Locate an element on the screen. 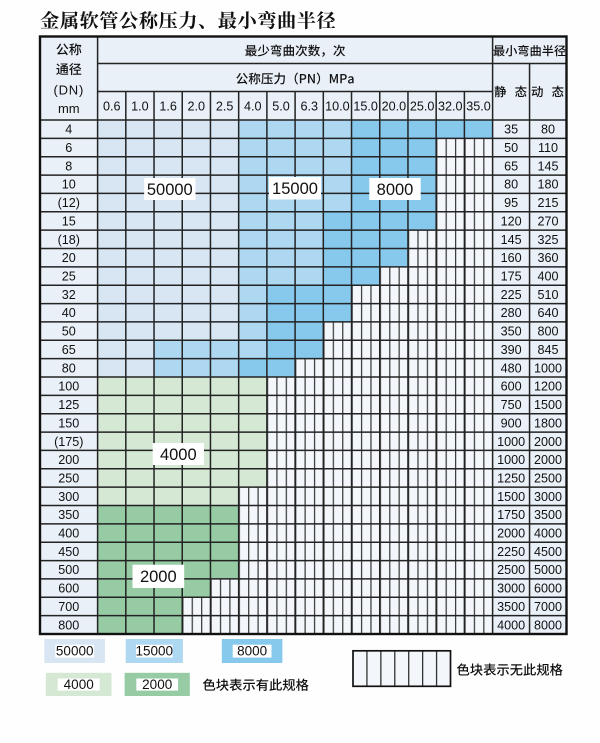  svg-text: 325 is located at coordinates (547, 240).